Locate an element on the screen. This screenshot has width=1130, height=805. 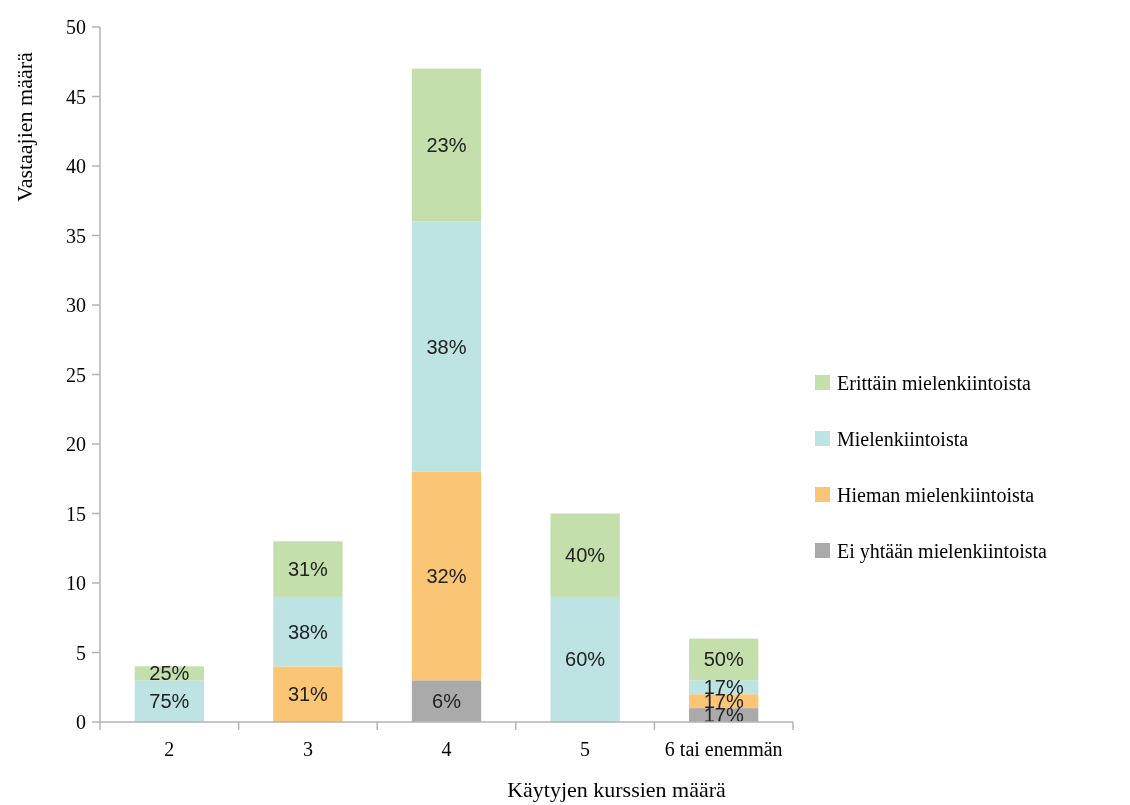
annotation: 75% is located at coordinates (169, 701).